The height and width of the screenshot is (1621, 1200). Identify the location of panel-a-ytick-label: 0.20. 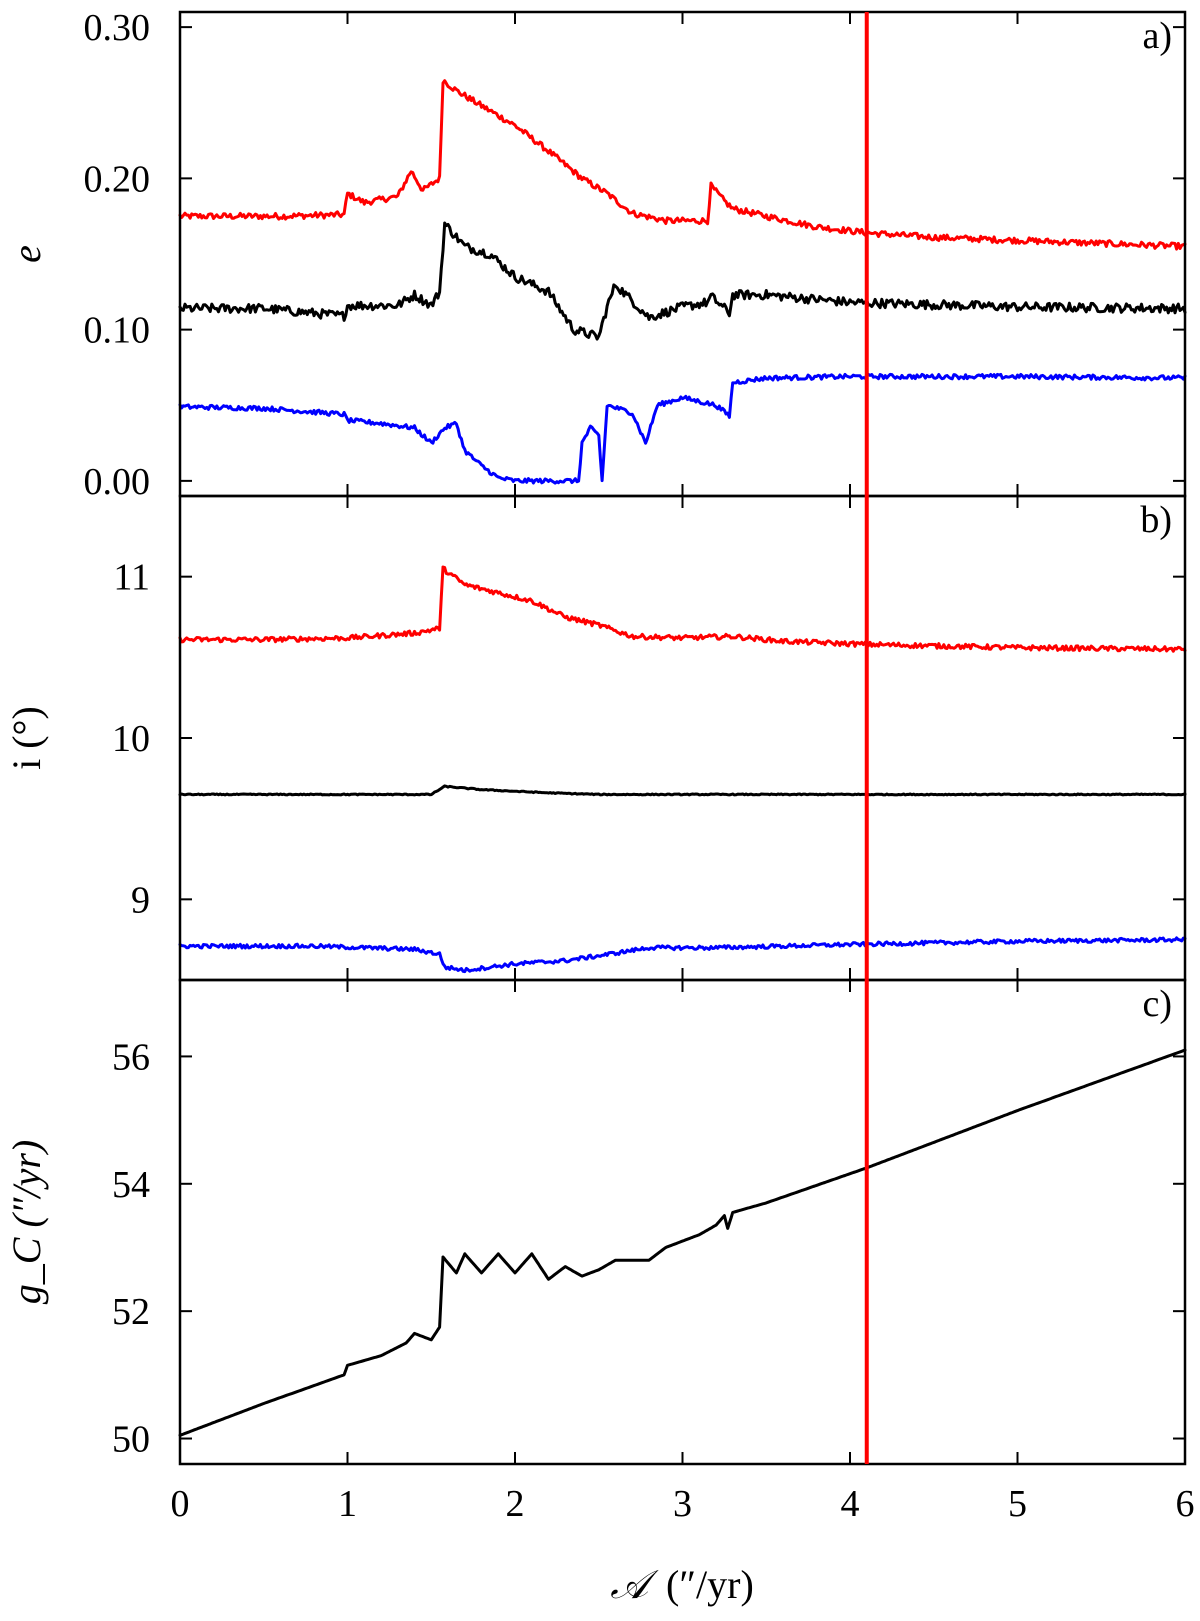
(117, 179).